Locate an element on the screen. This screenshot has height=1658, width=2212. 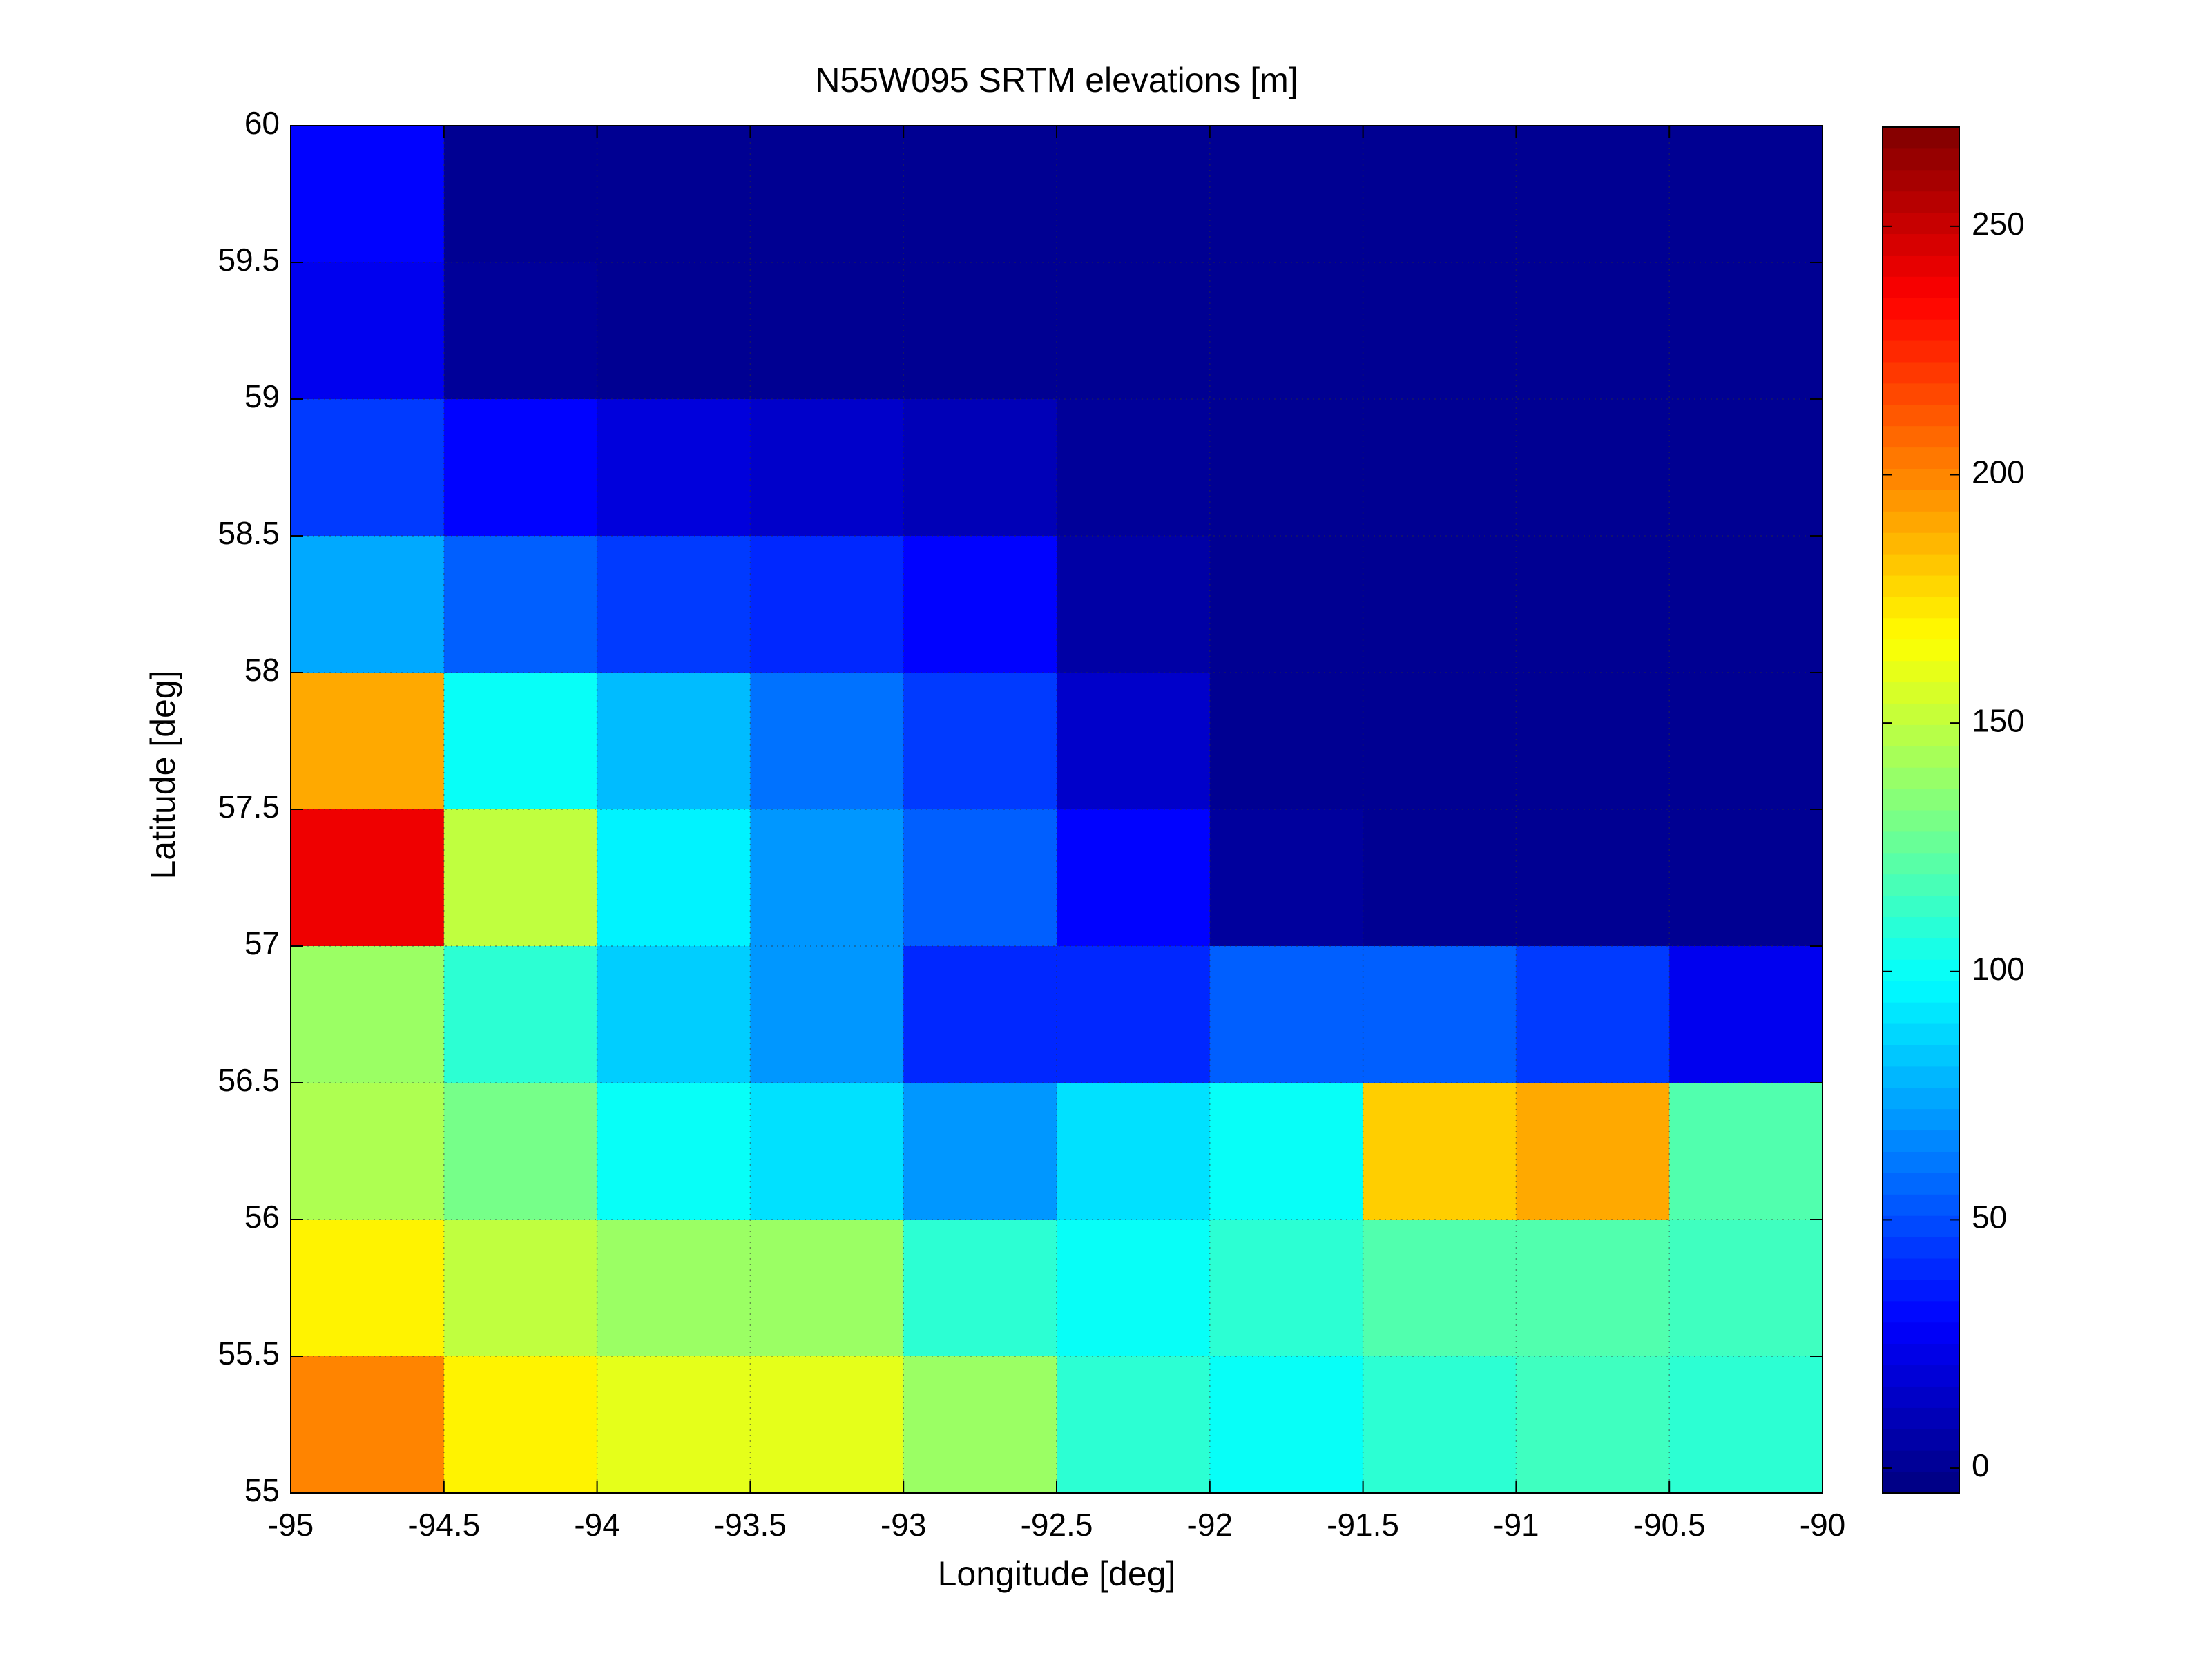
y-tick-label: 57 is located at coordinates (262, 943).